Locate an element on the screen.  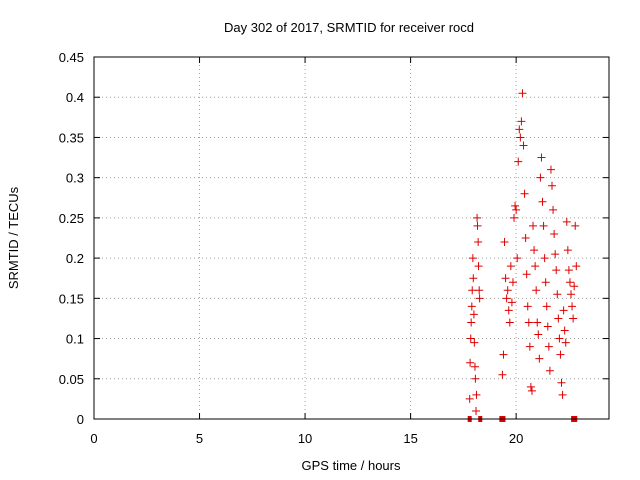
y-tick-label: 0.25 is located at coordinates (71, 218).